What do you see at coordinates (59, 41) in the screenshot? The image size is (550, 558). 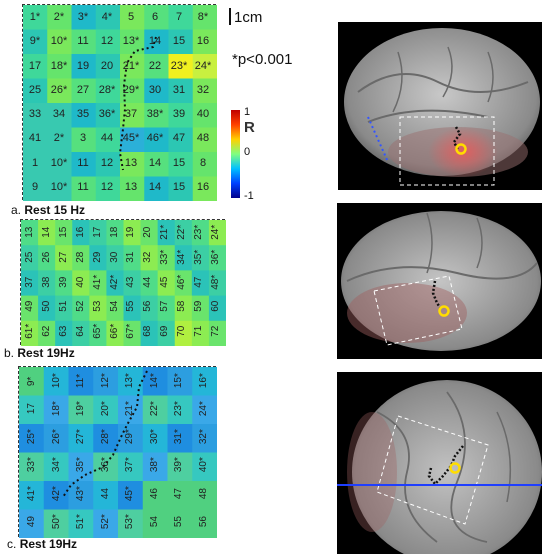 I see `grid-a-electrode: 10*` at bounding box center [59, 41].